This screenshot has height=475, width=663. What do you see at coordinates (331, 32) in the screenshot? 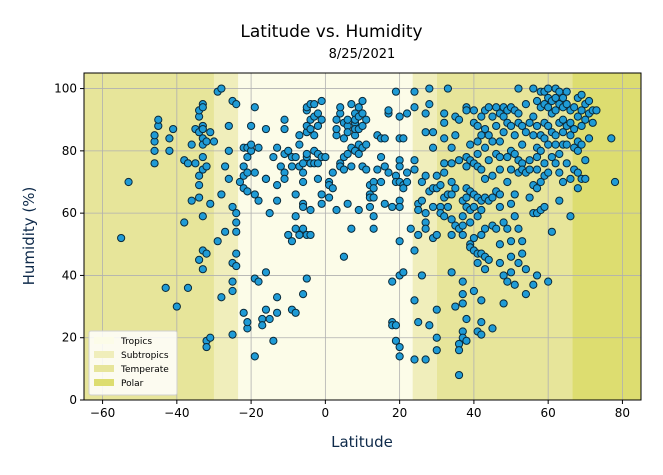
I see `chart-title: Latitude vs. Humidity` at bounding box center [331, 32].